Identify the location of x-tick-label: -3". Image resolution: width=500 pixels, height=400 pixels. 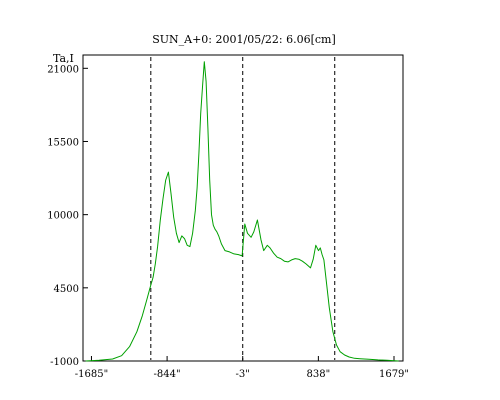
(243, 374).